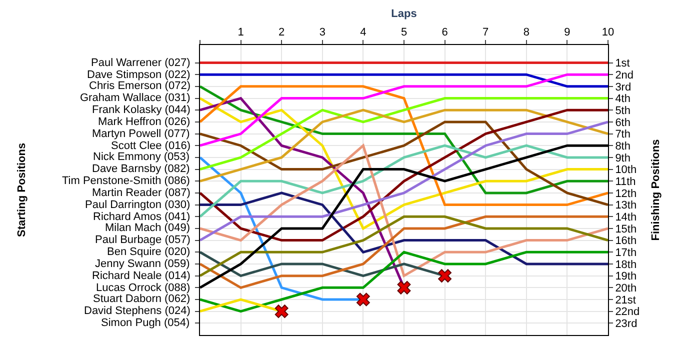  I want to click on series-label: Paul Burbage (057), so click(142, 240).